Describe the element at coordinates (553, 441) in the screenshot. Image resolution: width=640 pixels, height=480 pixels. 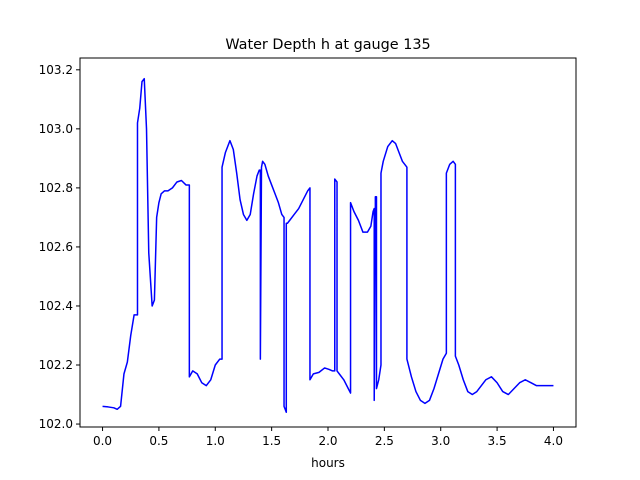
I see `x-tick-label: 4.0` at that location.